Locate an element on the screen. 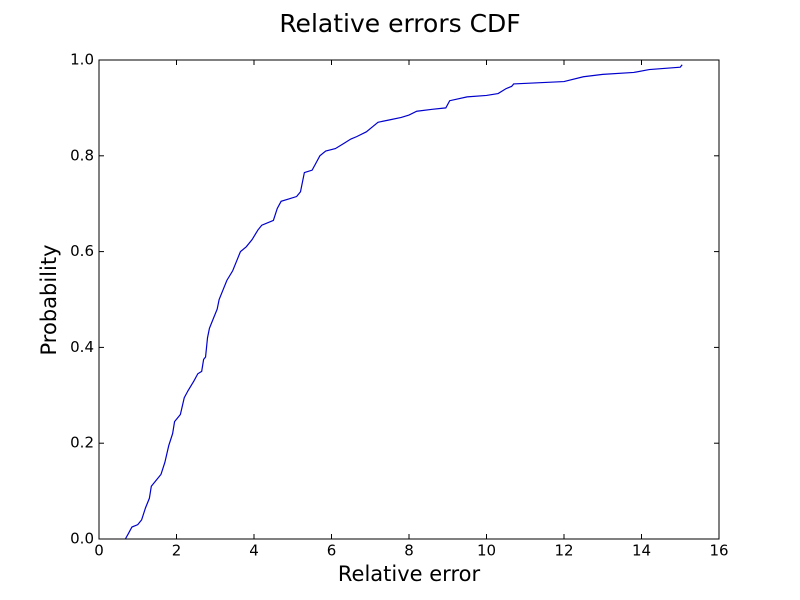 This screenshot has height=600, width=800. y-axis-label: Probability is located at coordinates (49, 299).